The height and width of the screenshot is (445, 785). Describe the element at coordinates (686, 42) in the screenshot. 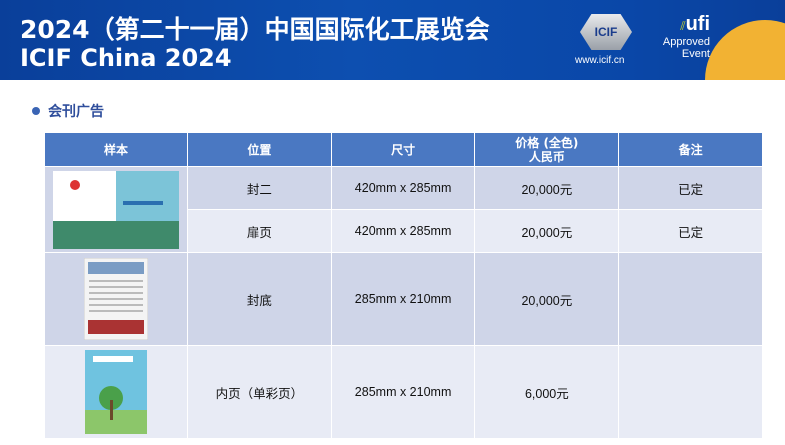

I see `ufi-approved: Approved` at that location.